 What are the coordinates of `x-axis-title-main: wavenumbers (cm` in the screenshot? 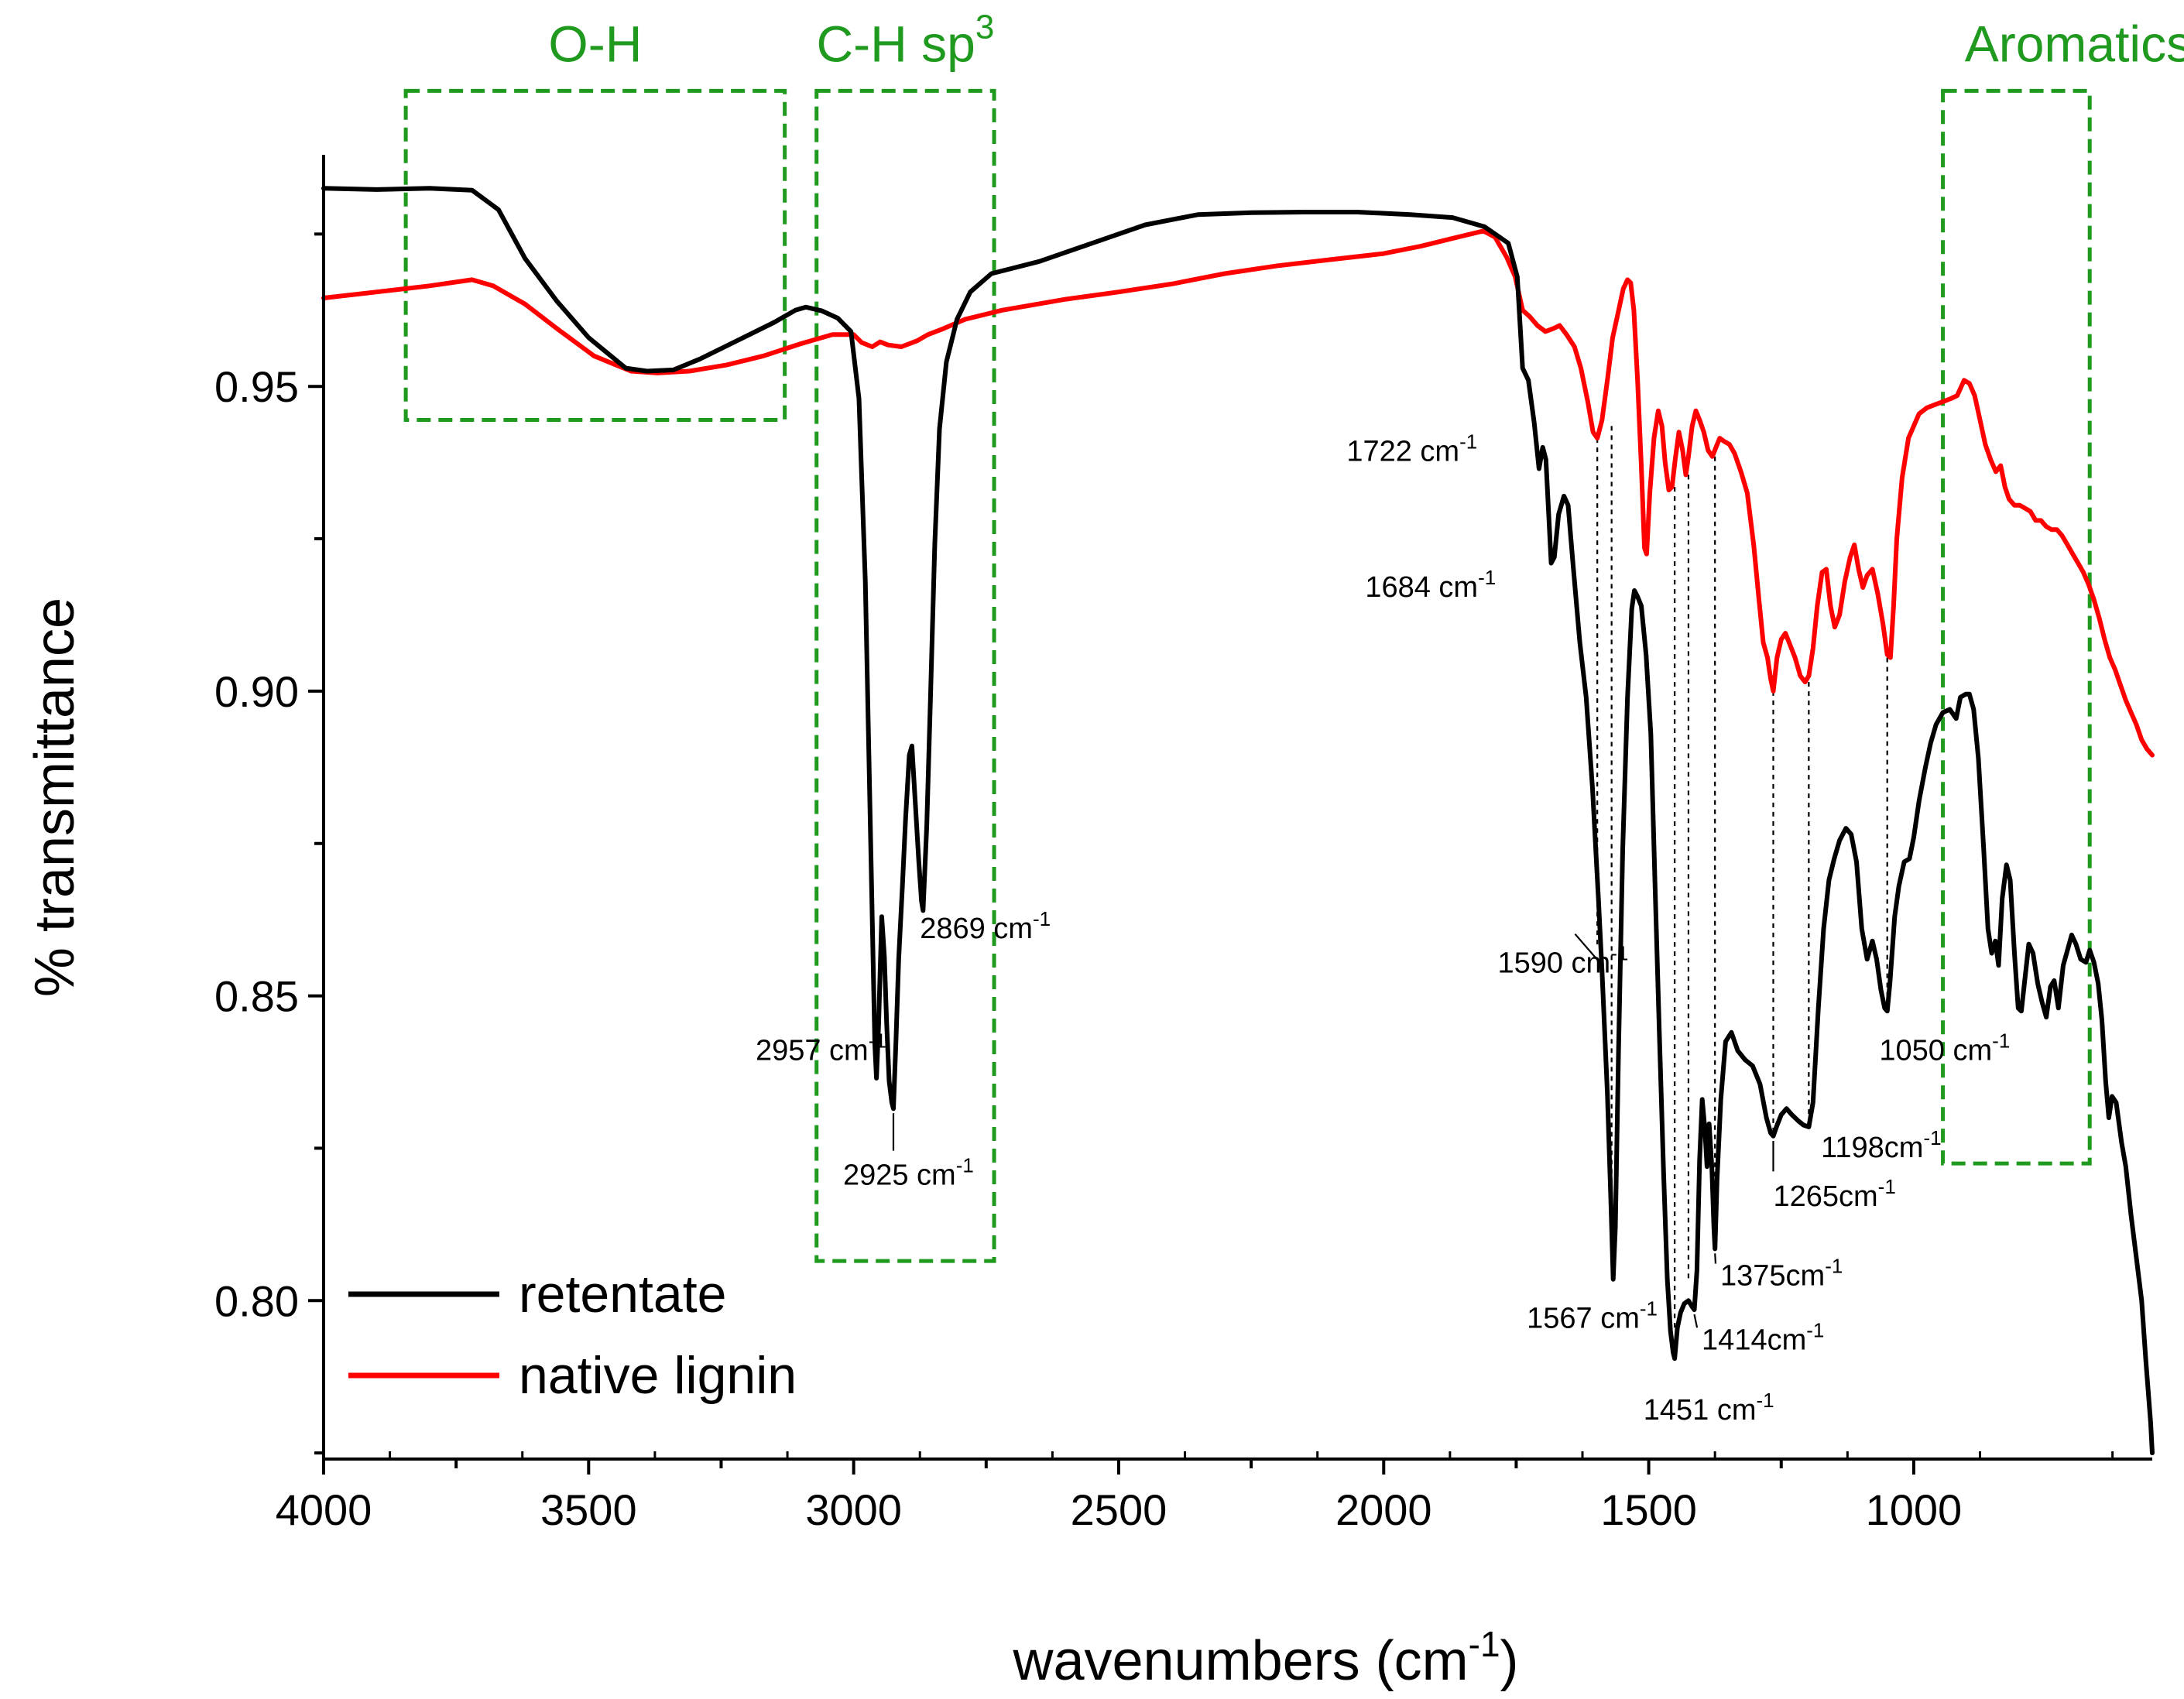 It's located at (1240, 1661).